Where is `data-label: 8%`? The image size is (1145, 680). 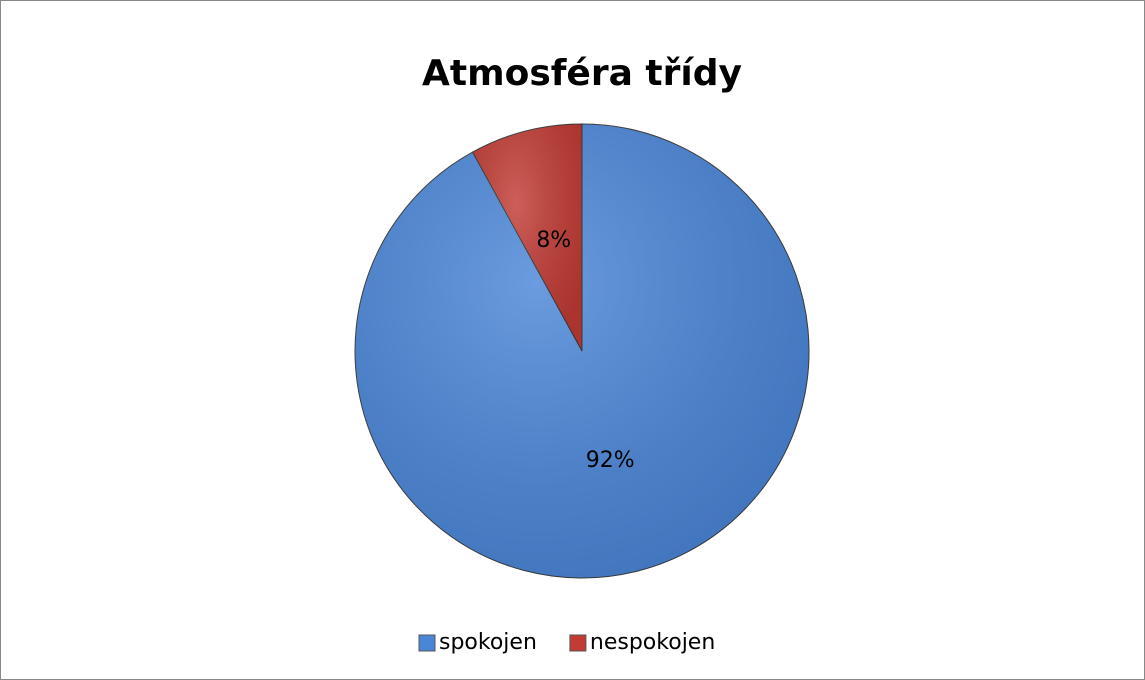 data-label: 8% is located at coordinates (553, 240).